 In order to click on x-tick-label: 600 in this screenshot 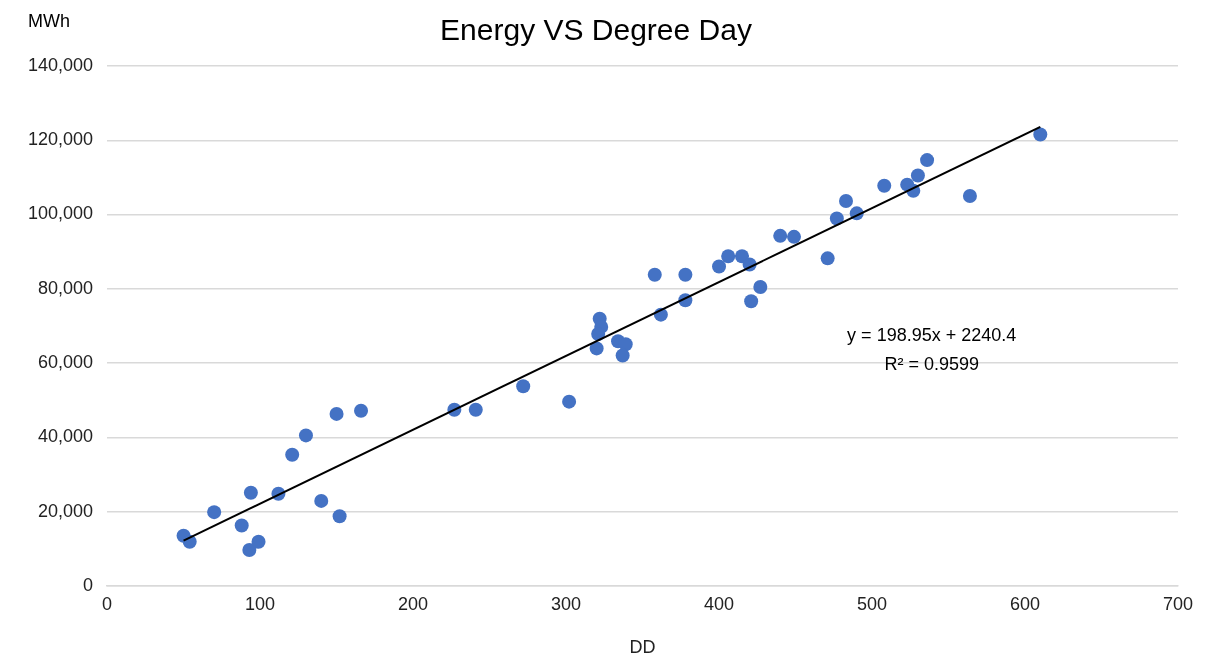, I will do `click(1025, 603)`.